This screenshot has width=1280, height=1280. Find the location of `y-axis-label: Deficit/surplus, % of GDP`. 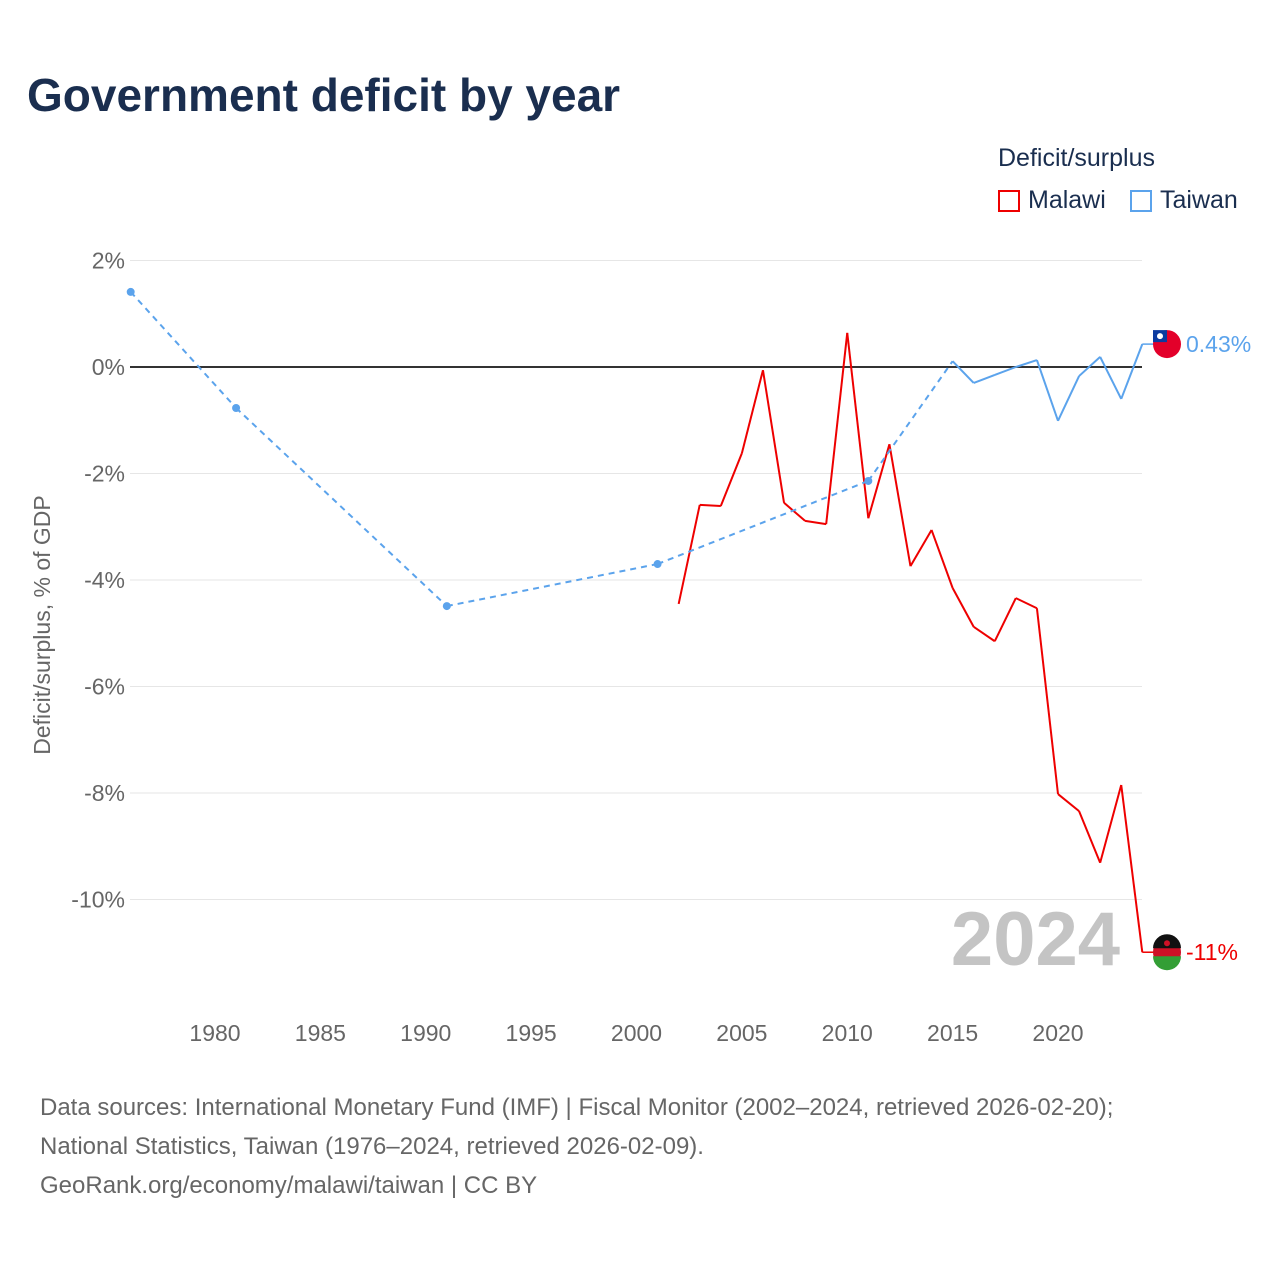

y-axis-label: Deficit/surplus, % of GDP is located at coordinates (42, 624).